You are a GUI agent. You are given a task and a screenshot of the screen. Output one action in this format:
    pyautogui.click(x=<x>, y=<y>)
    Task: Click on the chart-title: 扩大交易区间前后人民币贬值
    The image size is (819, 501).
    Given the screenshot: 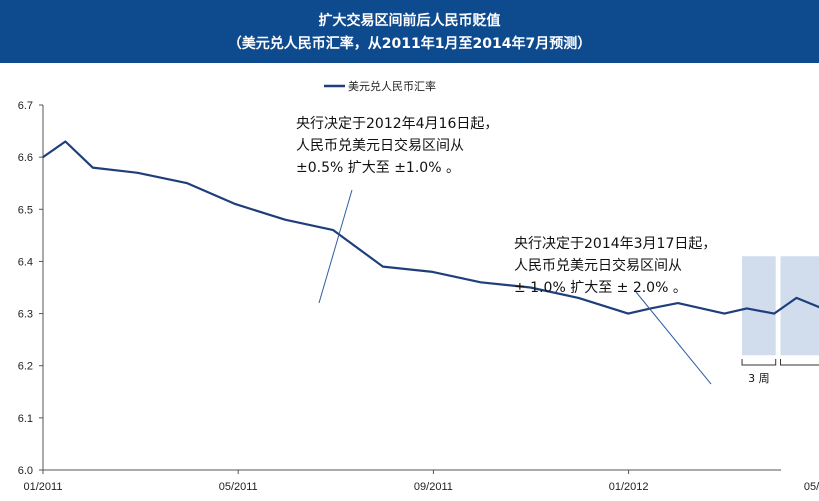 What is the action you would take?
    pyautogui.click(x=409, y=21)
    